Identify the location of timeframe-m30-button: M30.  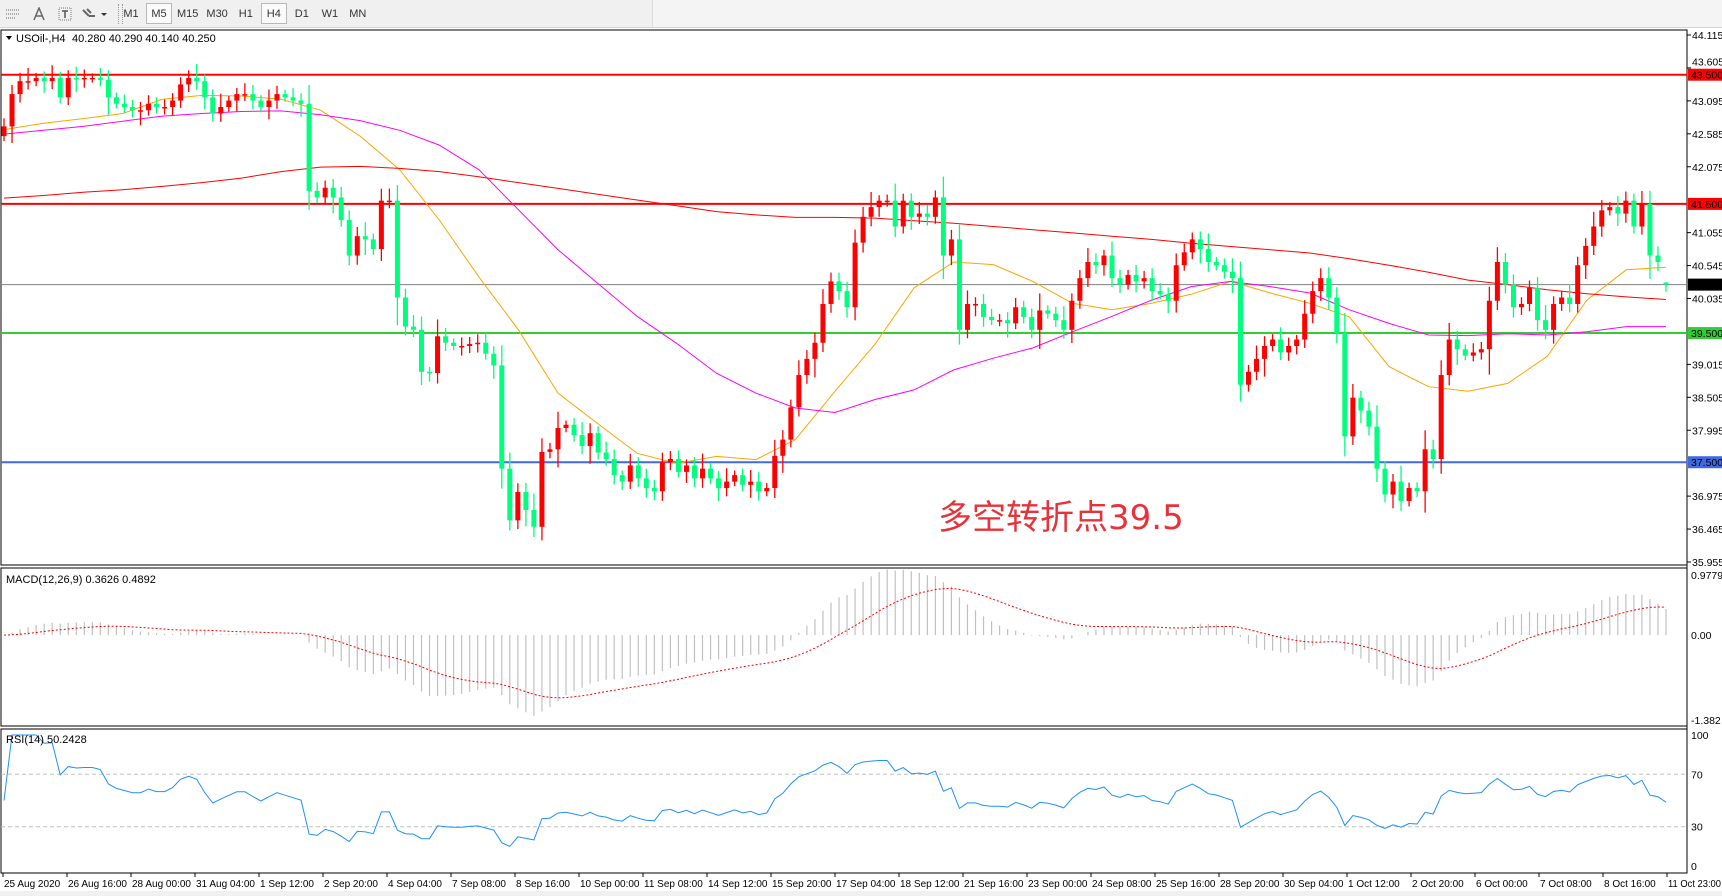
(217, 13).